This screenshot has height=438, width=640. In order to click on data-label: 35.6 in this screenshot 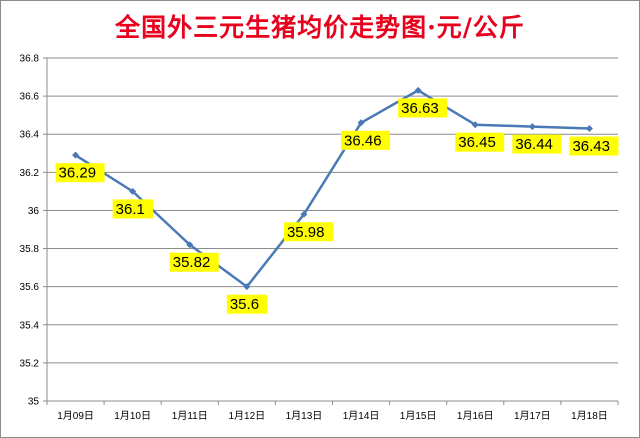, I will do `click(247, 304)`.